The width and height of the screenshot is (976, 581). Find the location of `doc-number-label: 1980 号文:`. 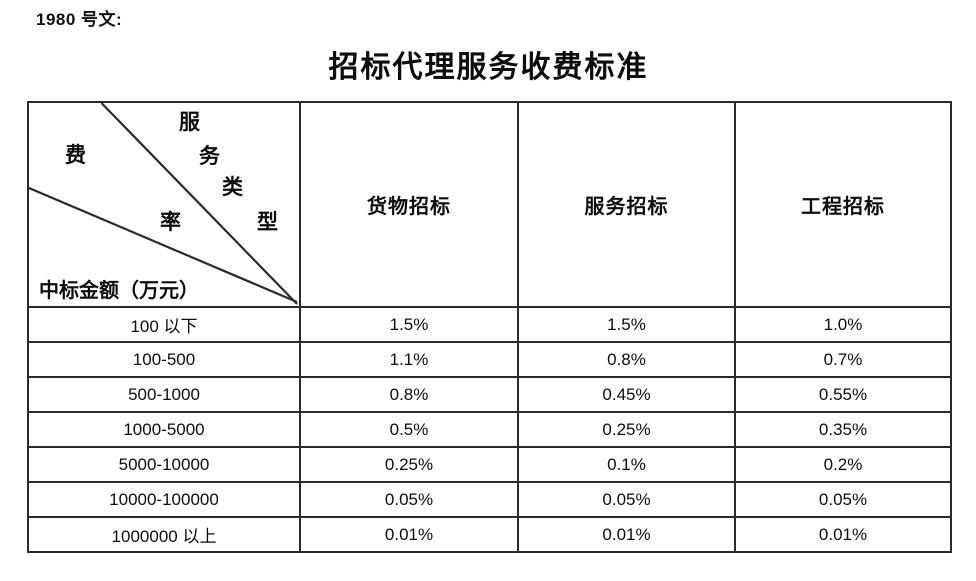

doc-number-label: 1980 号文: is located at coordinates (79, 19).